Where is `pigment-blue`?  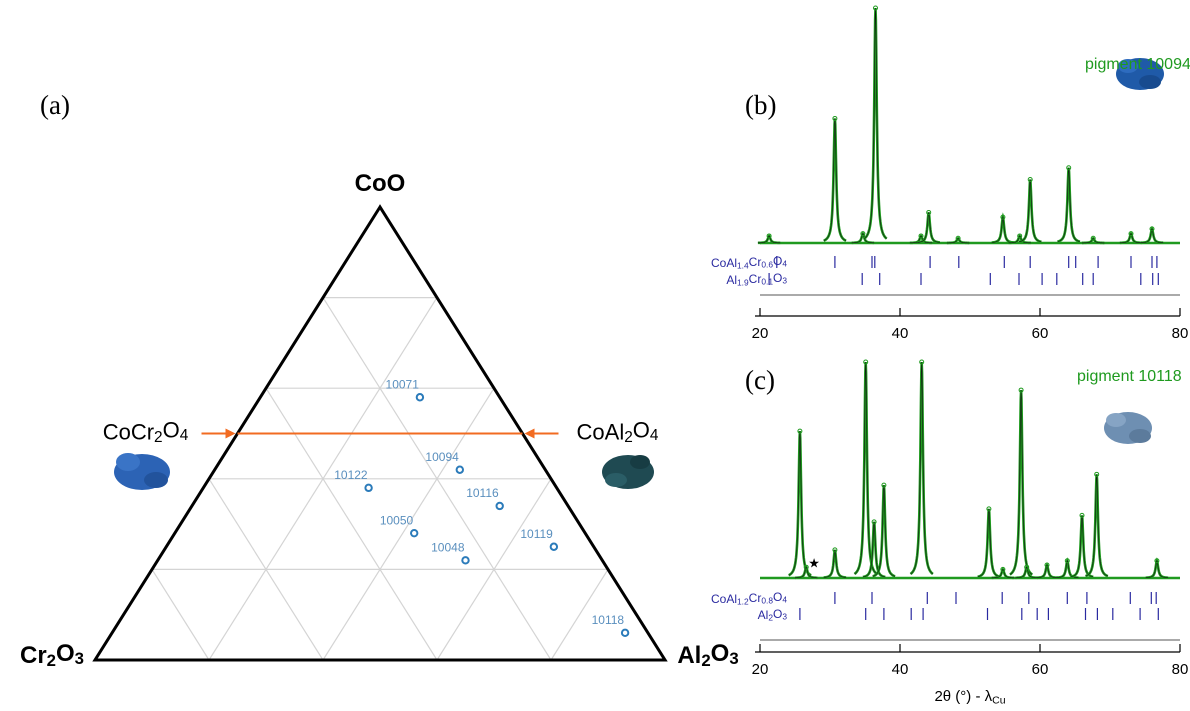
pigment-blue is located at coordinates (142, 471).